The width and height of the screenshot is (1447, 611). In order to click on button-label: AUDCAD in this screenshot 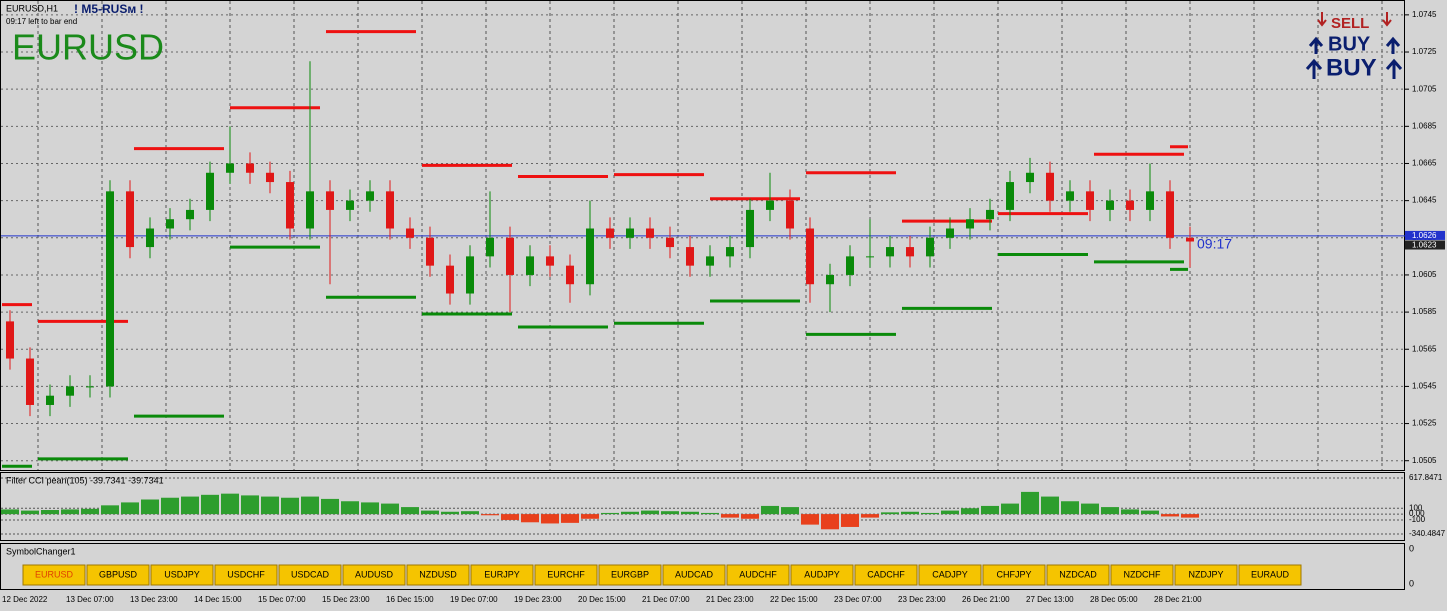, I will do `click(694, 574)`.